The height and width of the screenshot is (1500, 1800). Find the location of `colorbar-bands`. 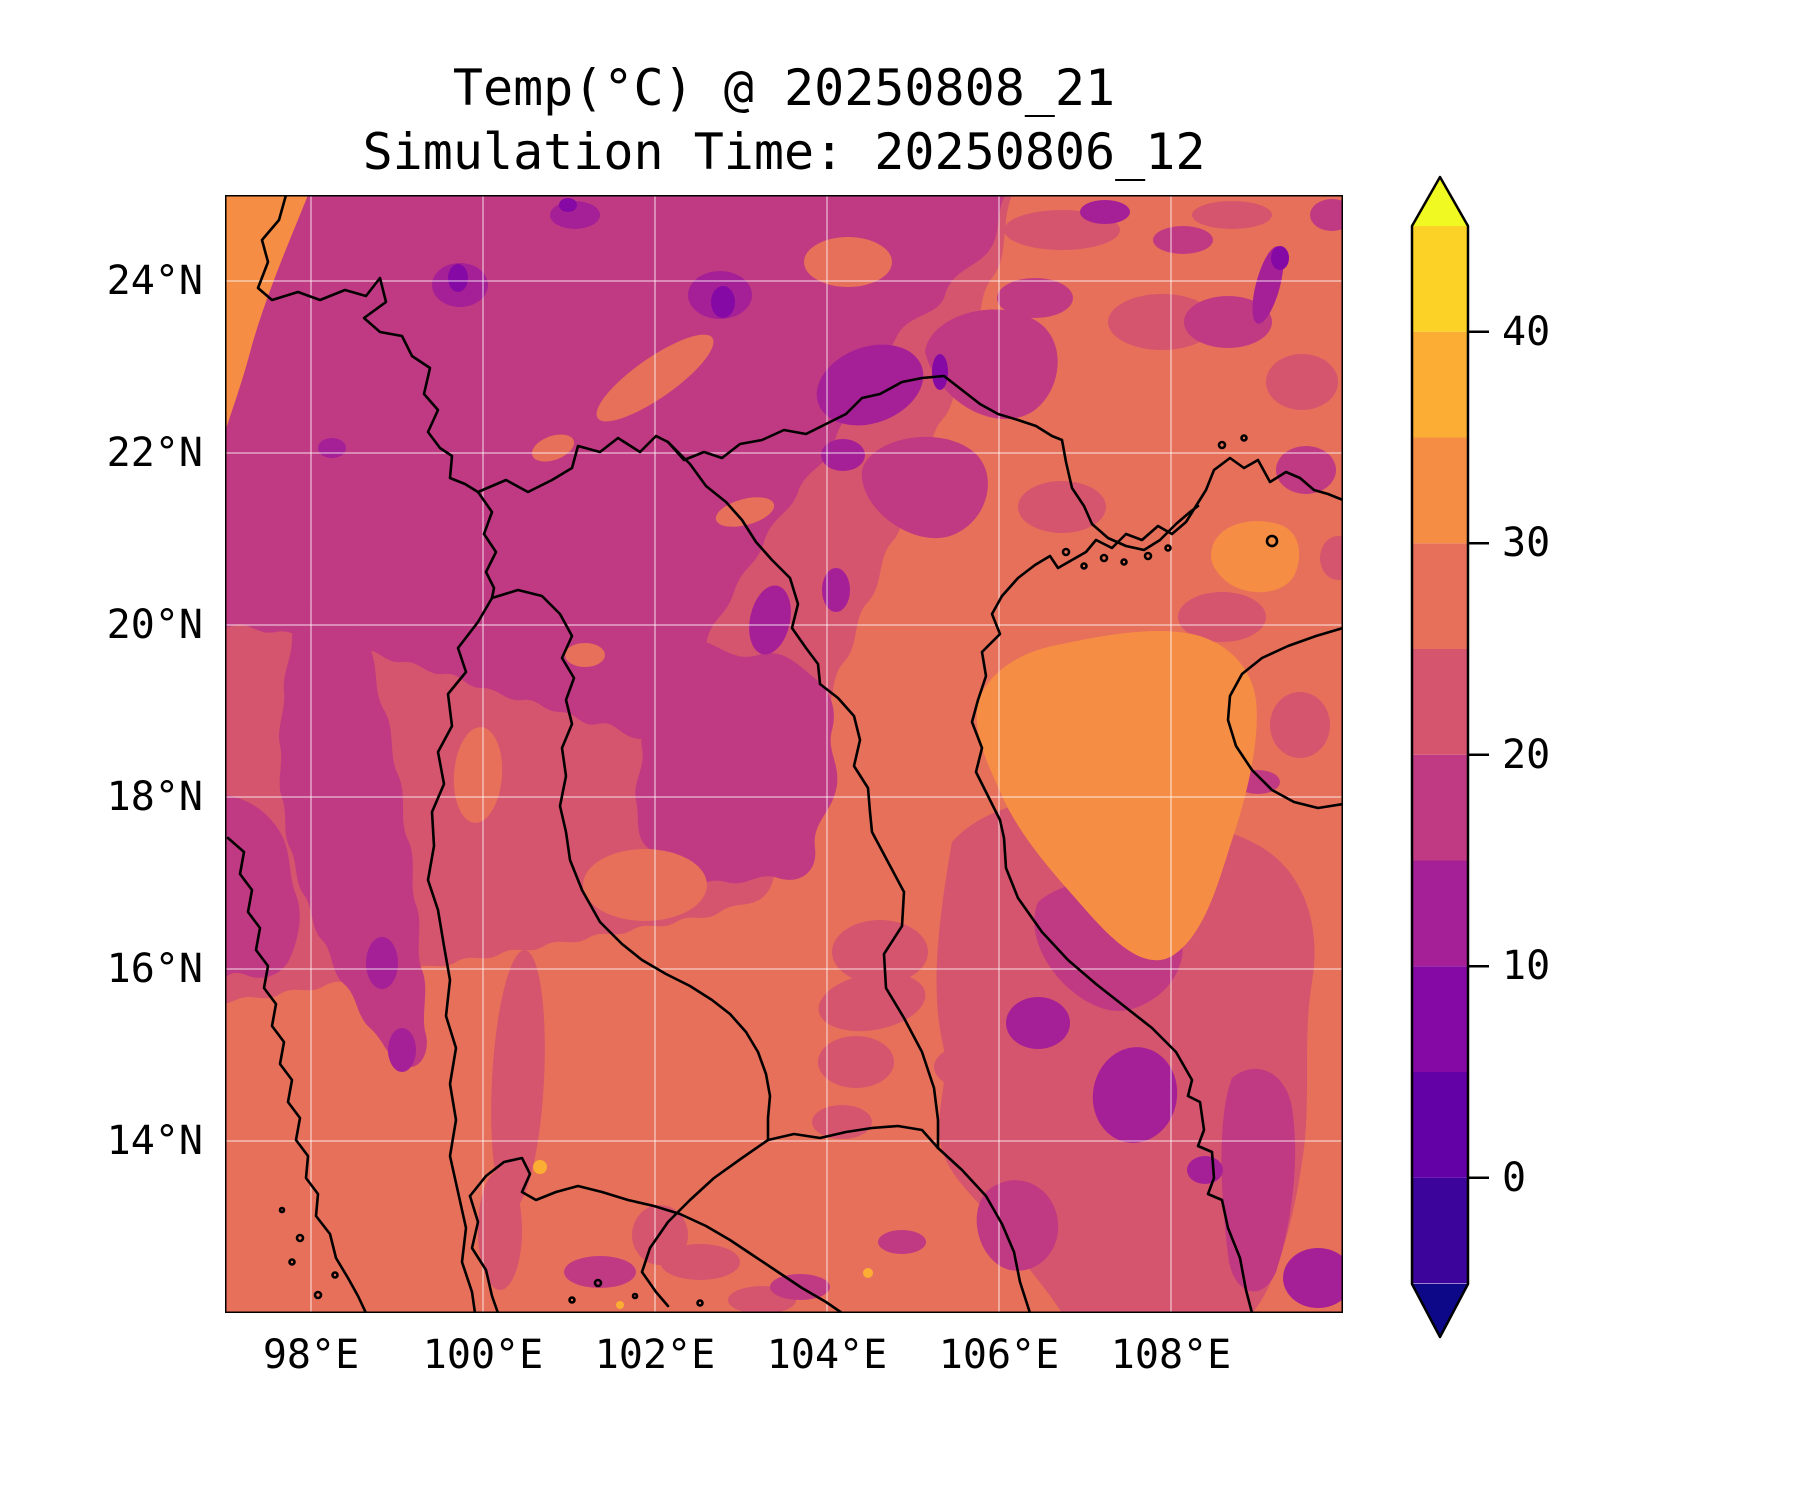

colorbar-bands is located at coordinates (1440, 755).